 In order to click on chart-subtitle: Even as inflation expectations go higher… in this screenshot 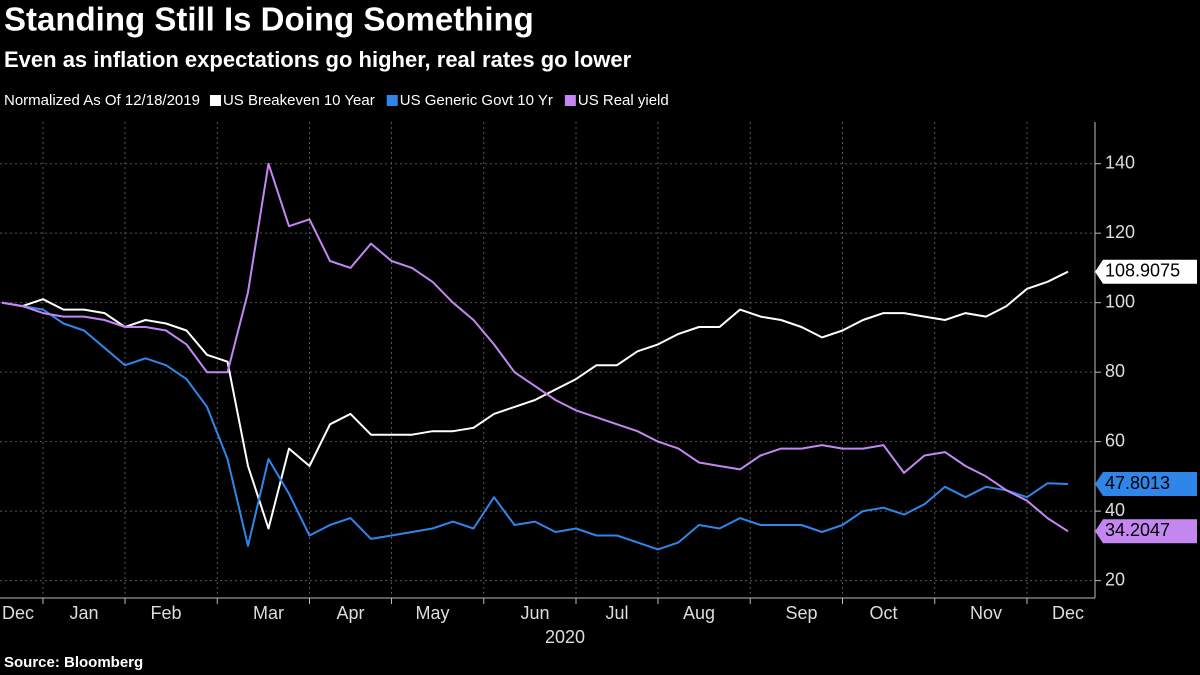, I will do `click(318, 59)`.